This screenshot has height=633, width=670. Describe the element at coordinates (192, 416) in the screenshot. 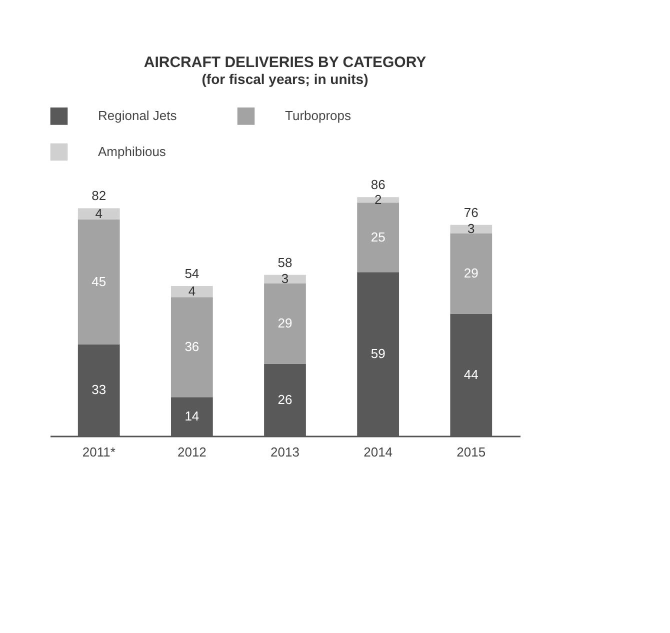

I see `data-label: 14` at that location.